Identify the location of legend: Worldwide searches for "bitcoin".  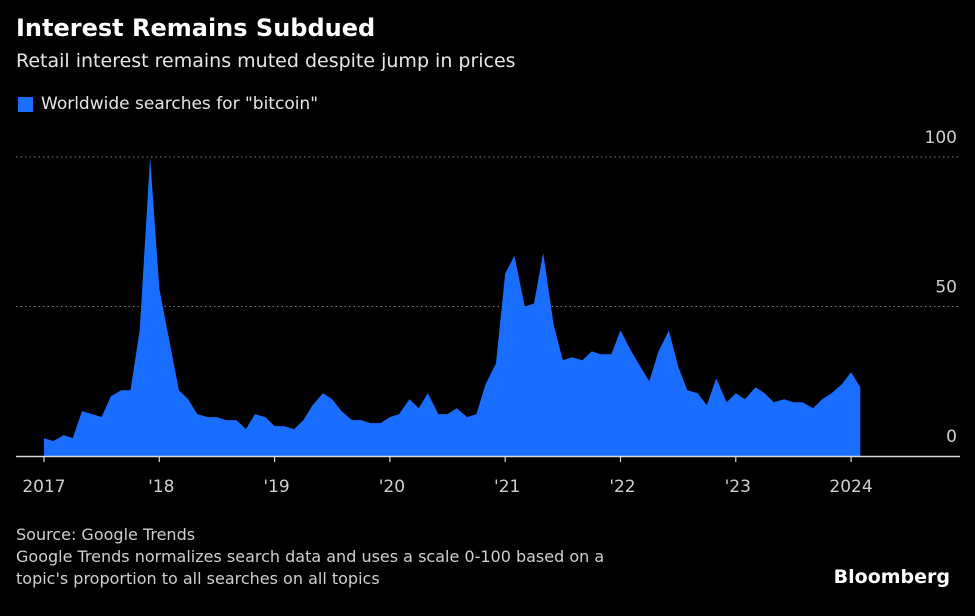
(168, 104).